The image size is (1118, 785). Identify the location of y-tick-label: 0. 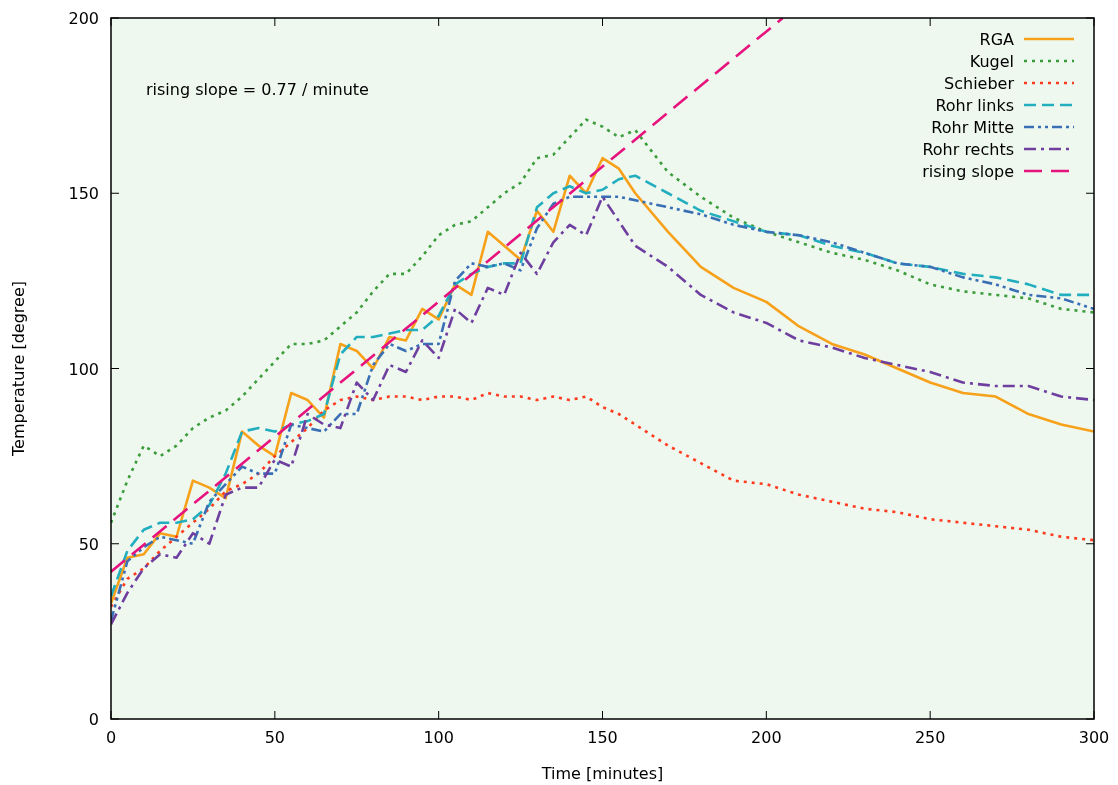
(93, 719).